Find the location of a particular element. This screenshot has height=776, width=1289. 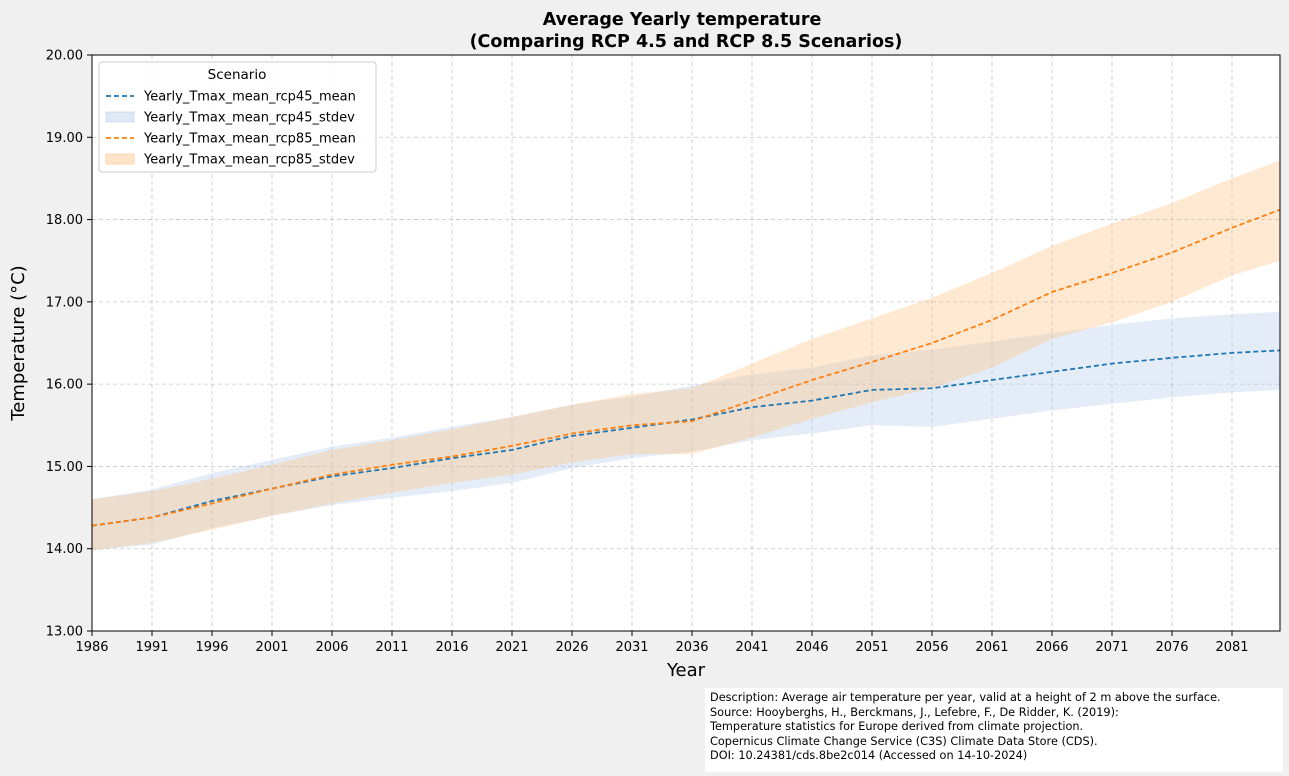

y-tick-label: 17.00 is located at coordinates (64, 302).